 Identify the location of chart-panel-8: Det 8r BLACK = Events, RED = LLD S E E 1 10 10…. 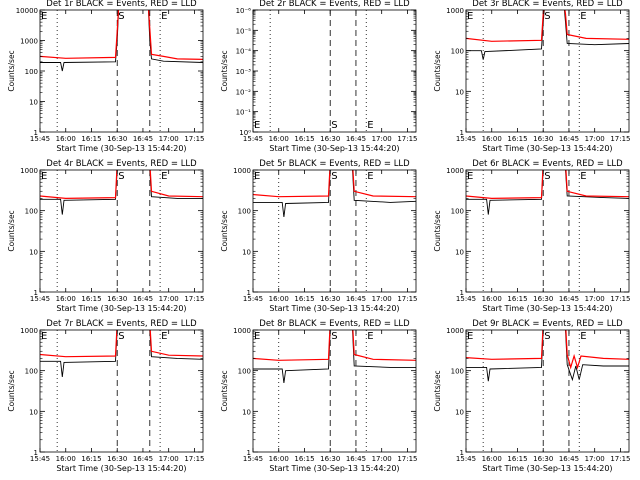
(319, 396).